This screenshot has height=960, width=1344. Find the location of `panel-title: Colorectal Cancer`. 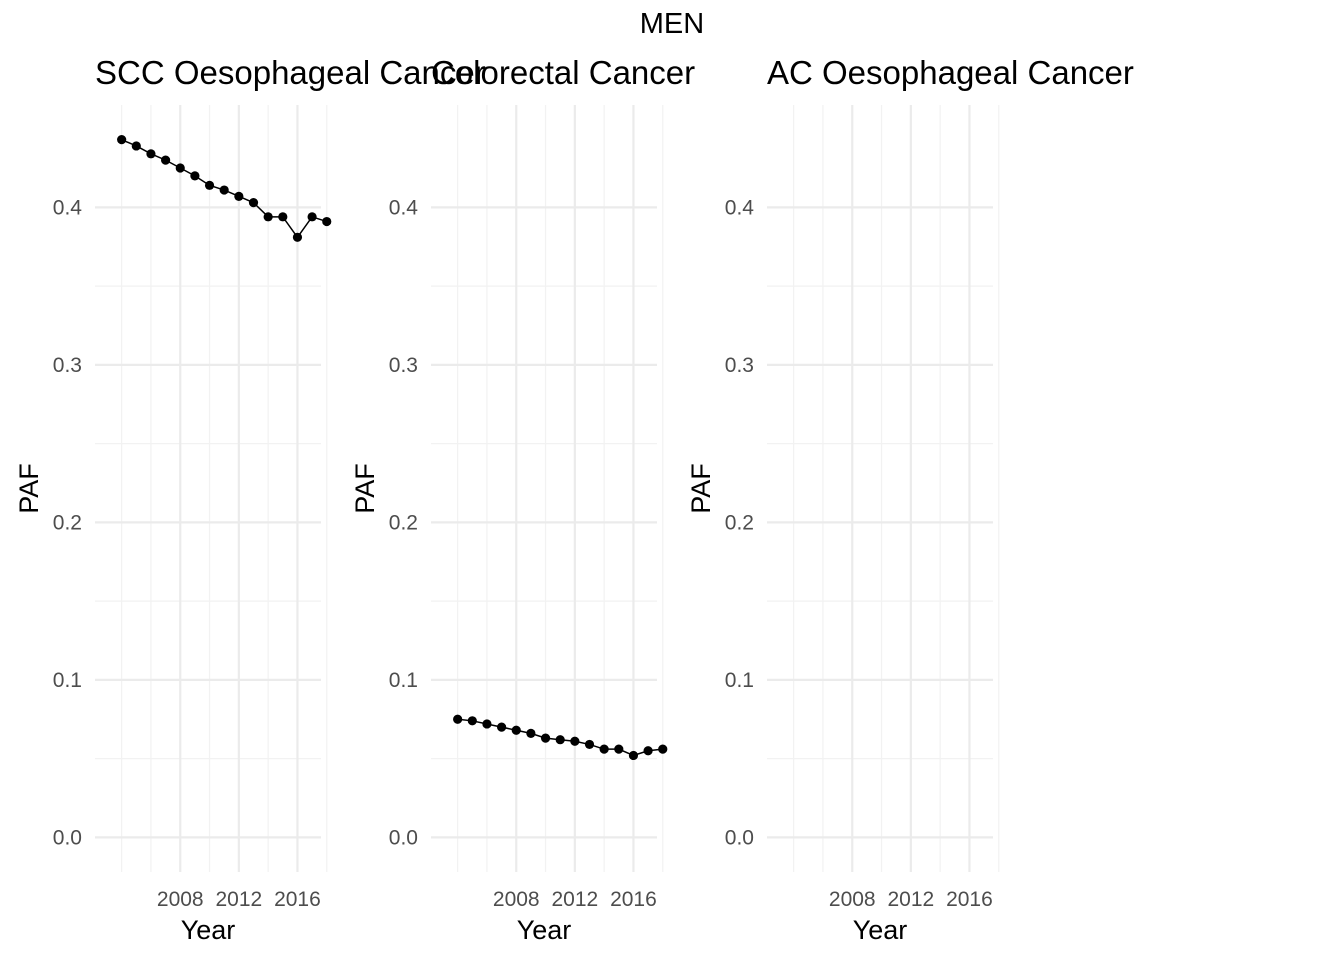

panel-title: Colorectal Cancer is located at coordinates (563, 72).